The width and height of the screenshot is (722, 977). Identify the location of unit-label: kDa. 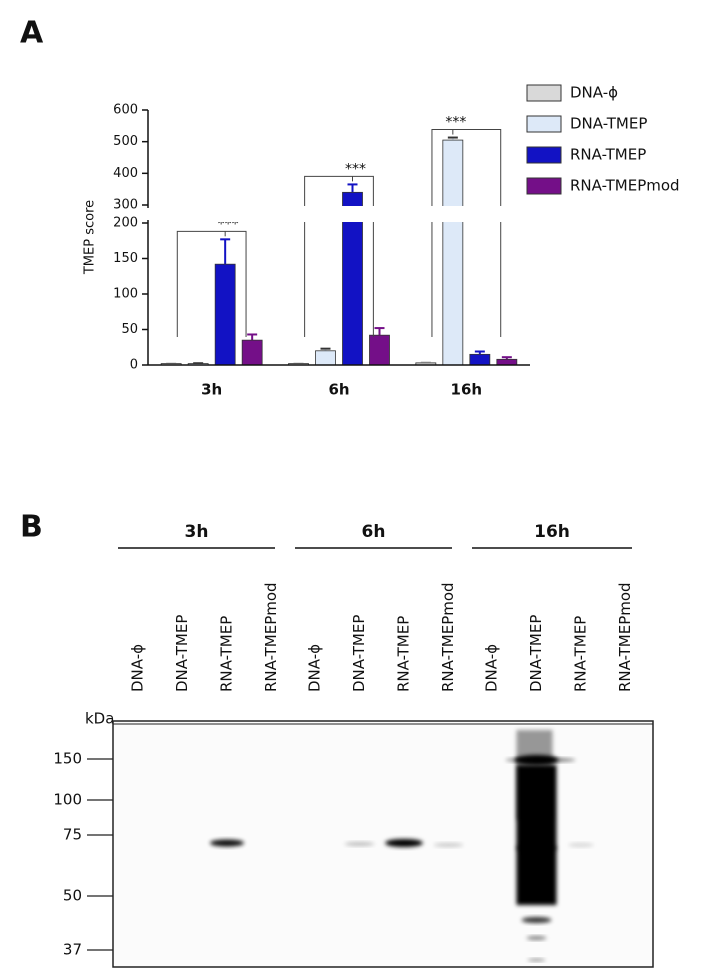
(99, 719).